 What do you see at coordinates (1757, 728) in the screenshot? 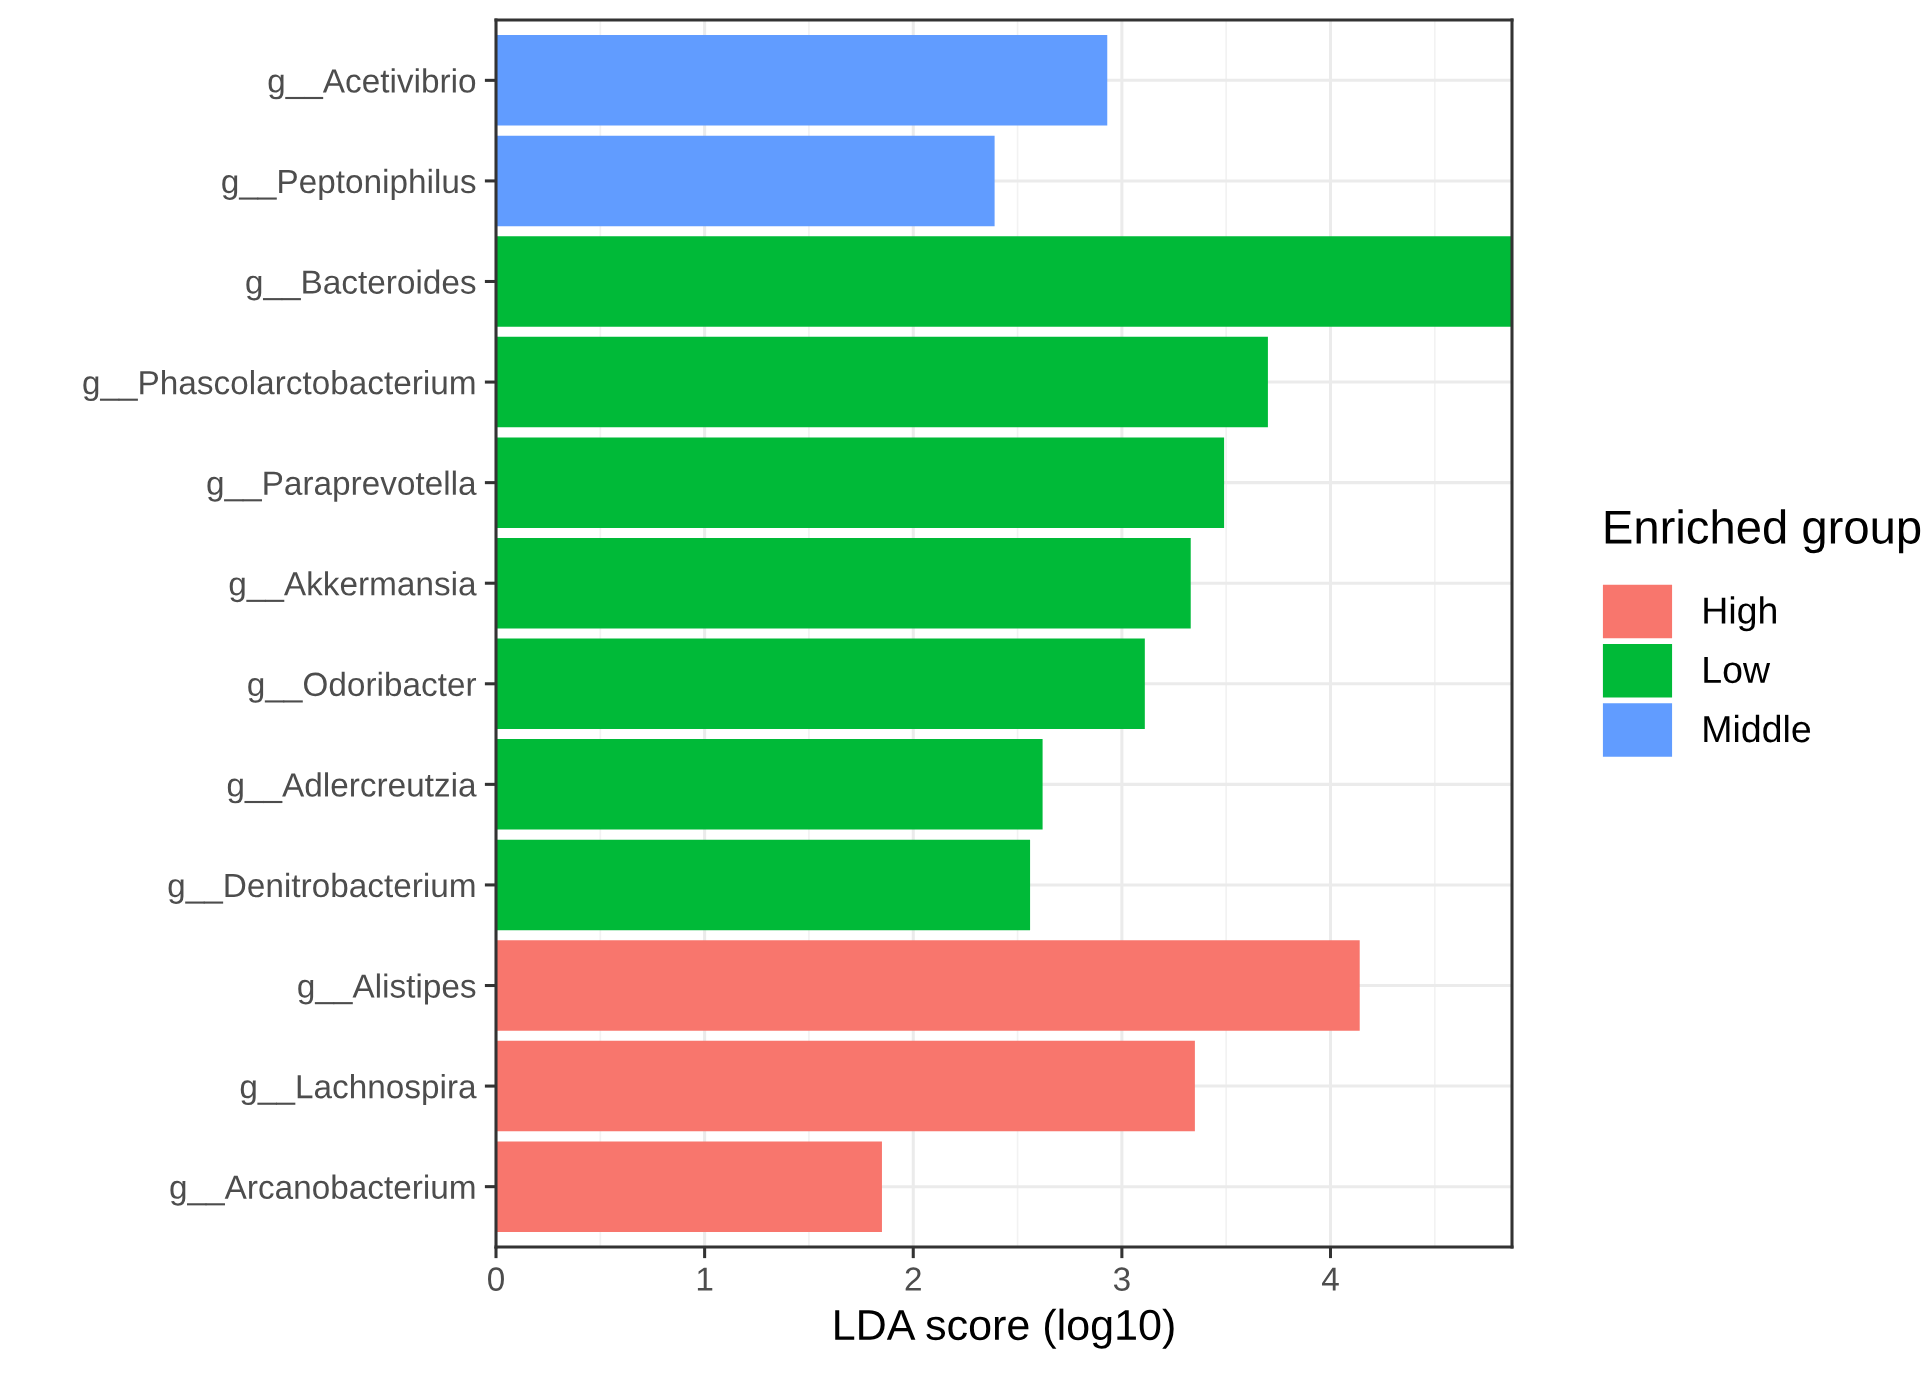
I see `legend-label: Middle` at bounding box center [1757, 728].